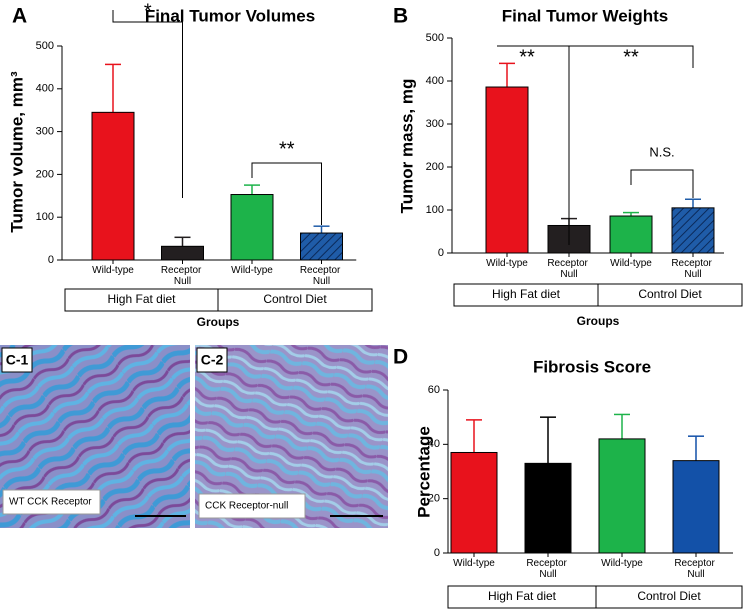 The width and height of the screenshot is (743, 610). Describe the element at coordinates (661, 151) in the screenshot. I see `significance-label: N.S.` at that location.